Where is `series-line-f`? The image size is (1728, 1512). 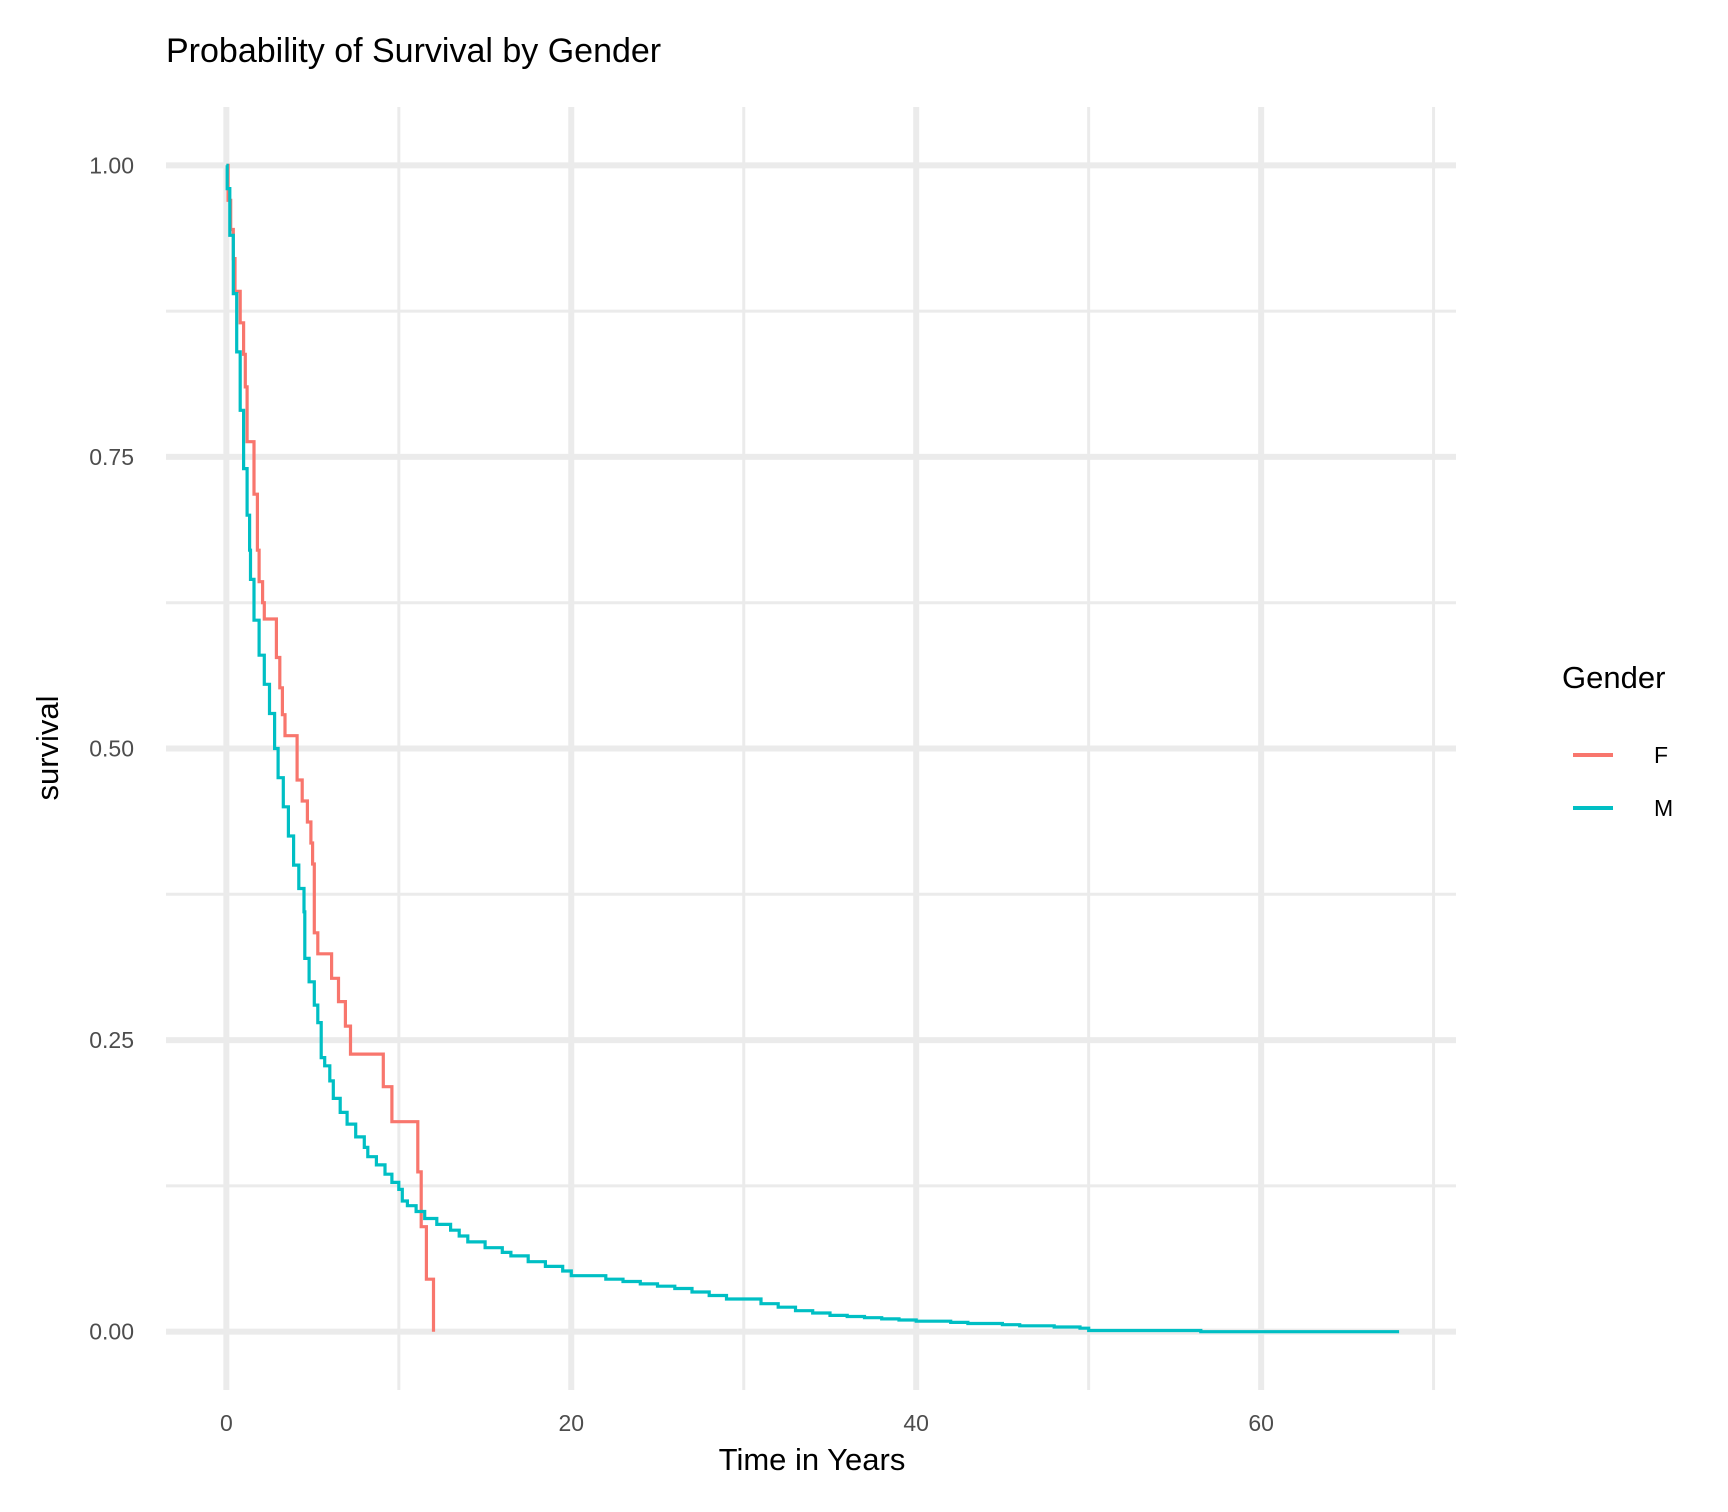
series-line-f is located at coordinates (331, 747).